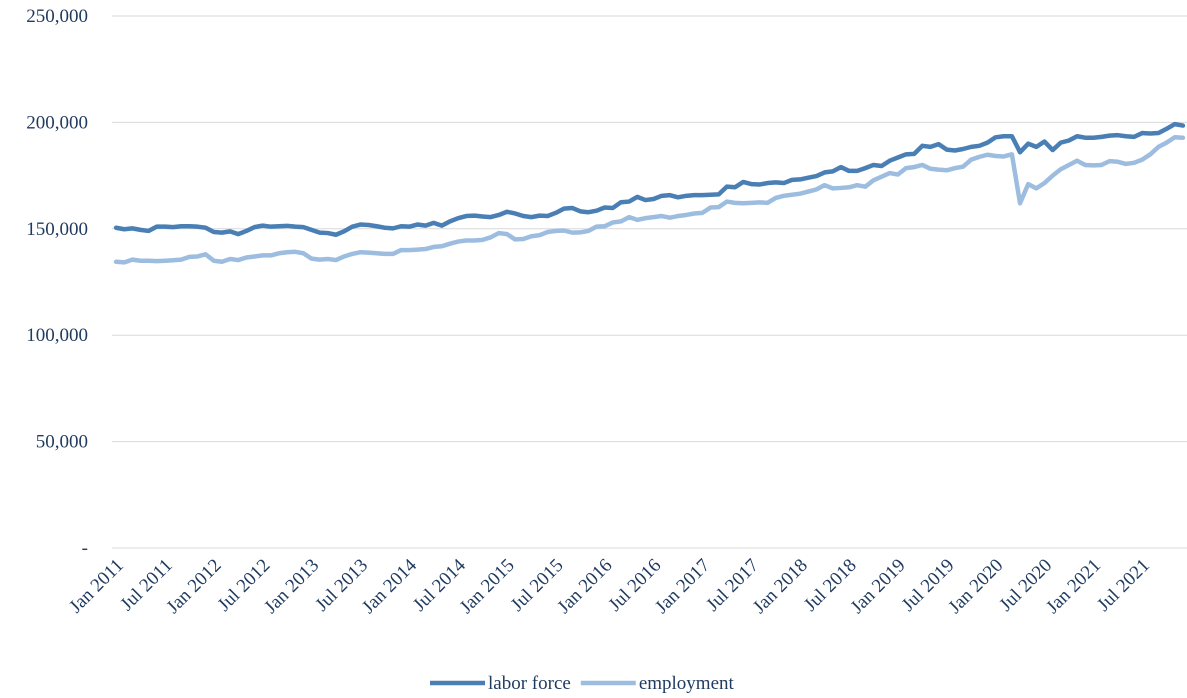 The image size is (1187, 698). What do you see at coordinates (878, 586) in the screenshot?
I see `x-tick-label: Jan 2019` at bounding box center [878, 586].